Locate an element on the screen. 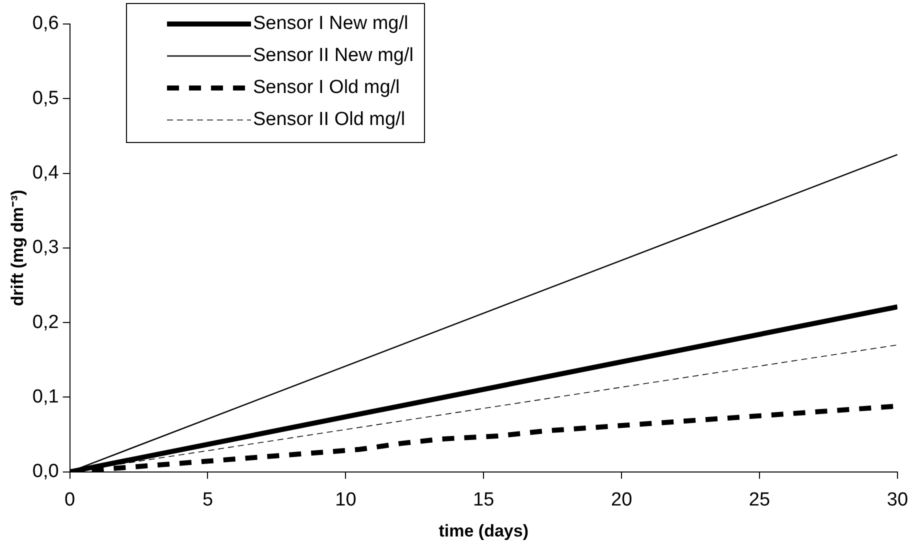 Image resolution: width=918 pixels, height=542 pixels. x-axis-title: time (days) is located at coordinates (483, 530).